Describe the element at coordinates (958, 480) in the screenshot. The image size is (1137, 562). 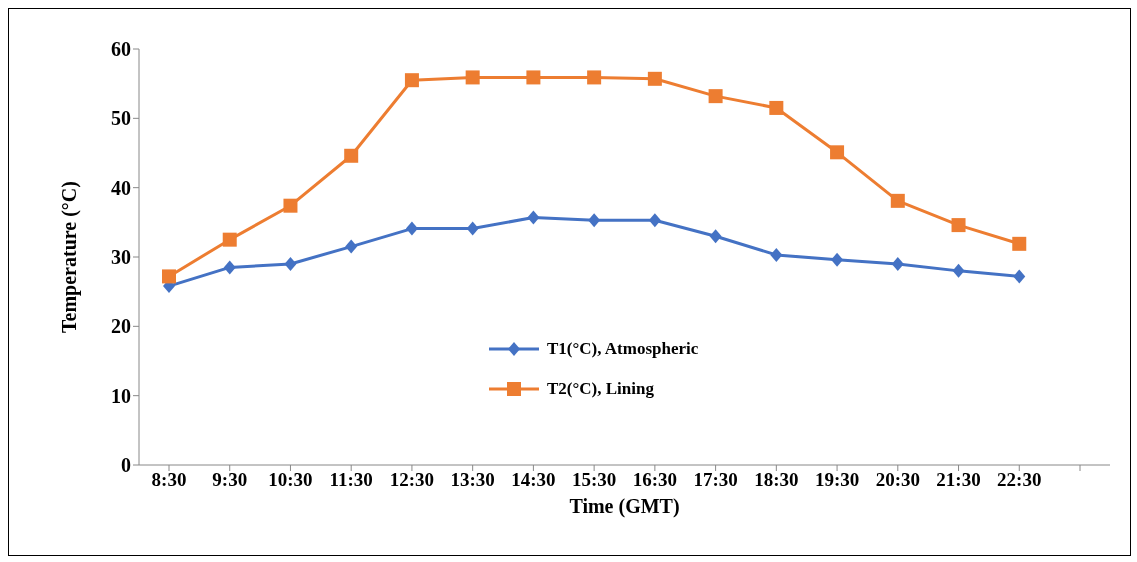
I see `x-tick-label: 21:30` at that location.